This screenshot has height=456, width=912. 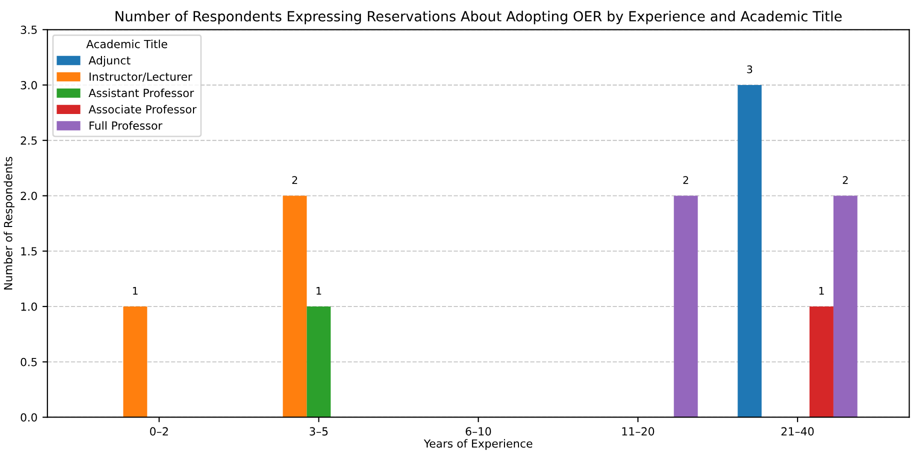 What do you see at coordinates (127, 44) in the screenshot?
I see `legend-title: Academic Title` at bounding box center [127, 44].